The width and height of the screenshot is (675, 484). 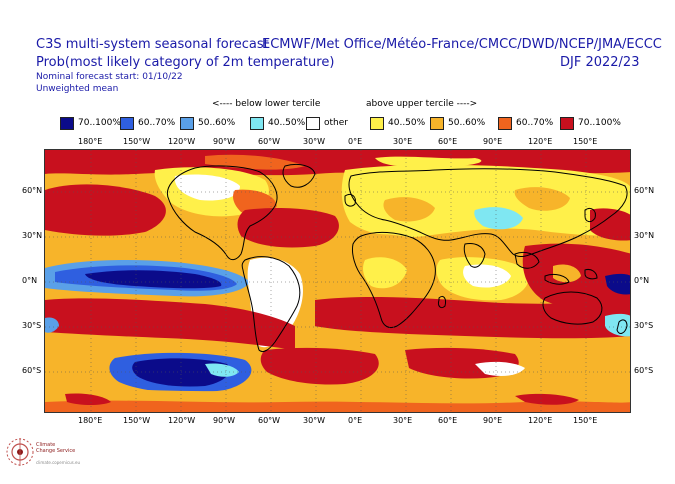 I want to click on lon-tick-top: 60°W, so click(x=269, y=141).